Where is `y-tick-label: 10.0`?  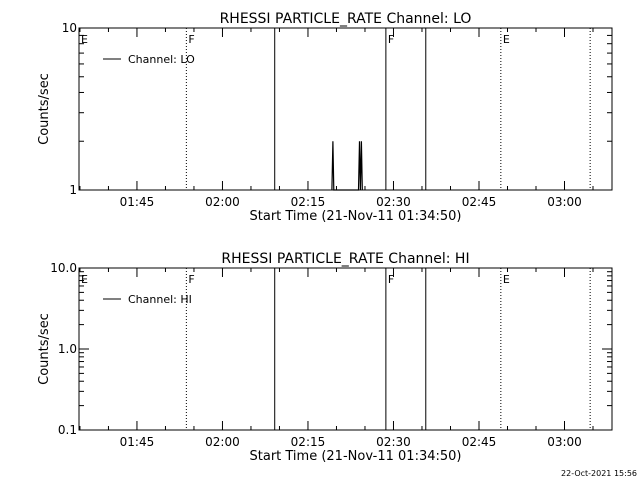 y-tick-label: 10.0 is located at coordinates (63, 268).